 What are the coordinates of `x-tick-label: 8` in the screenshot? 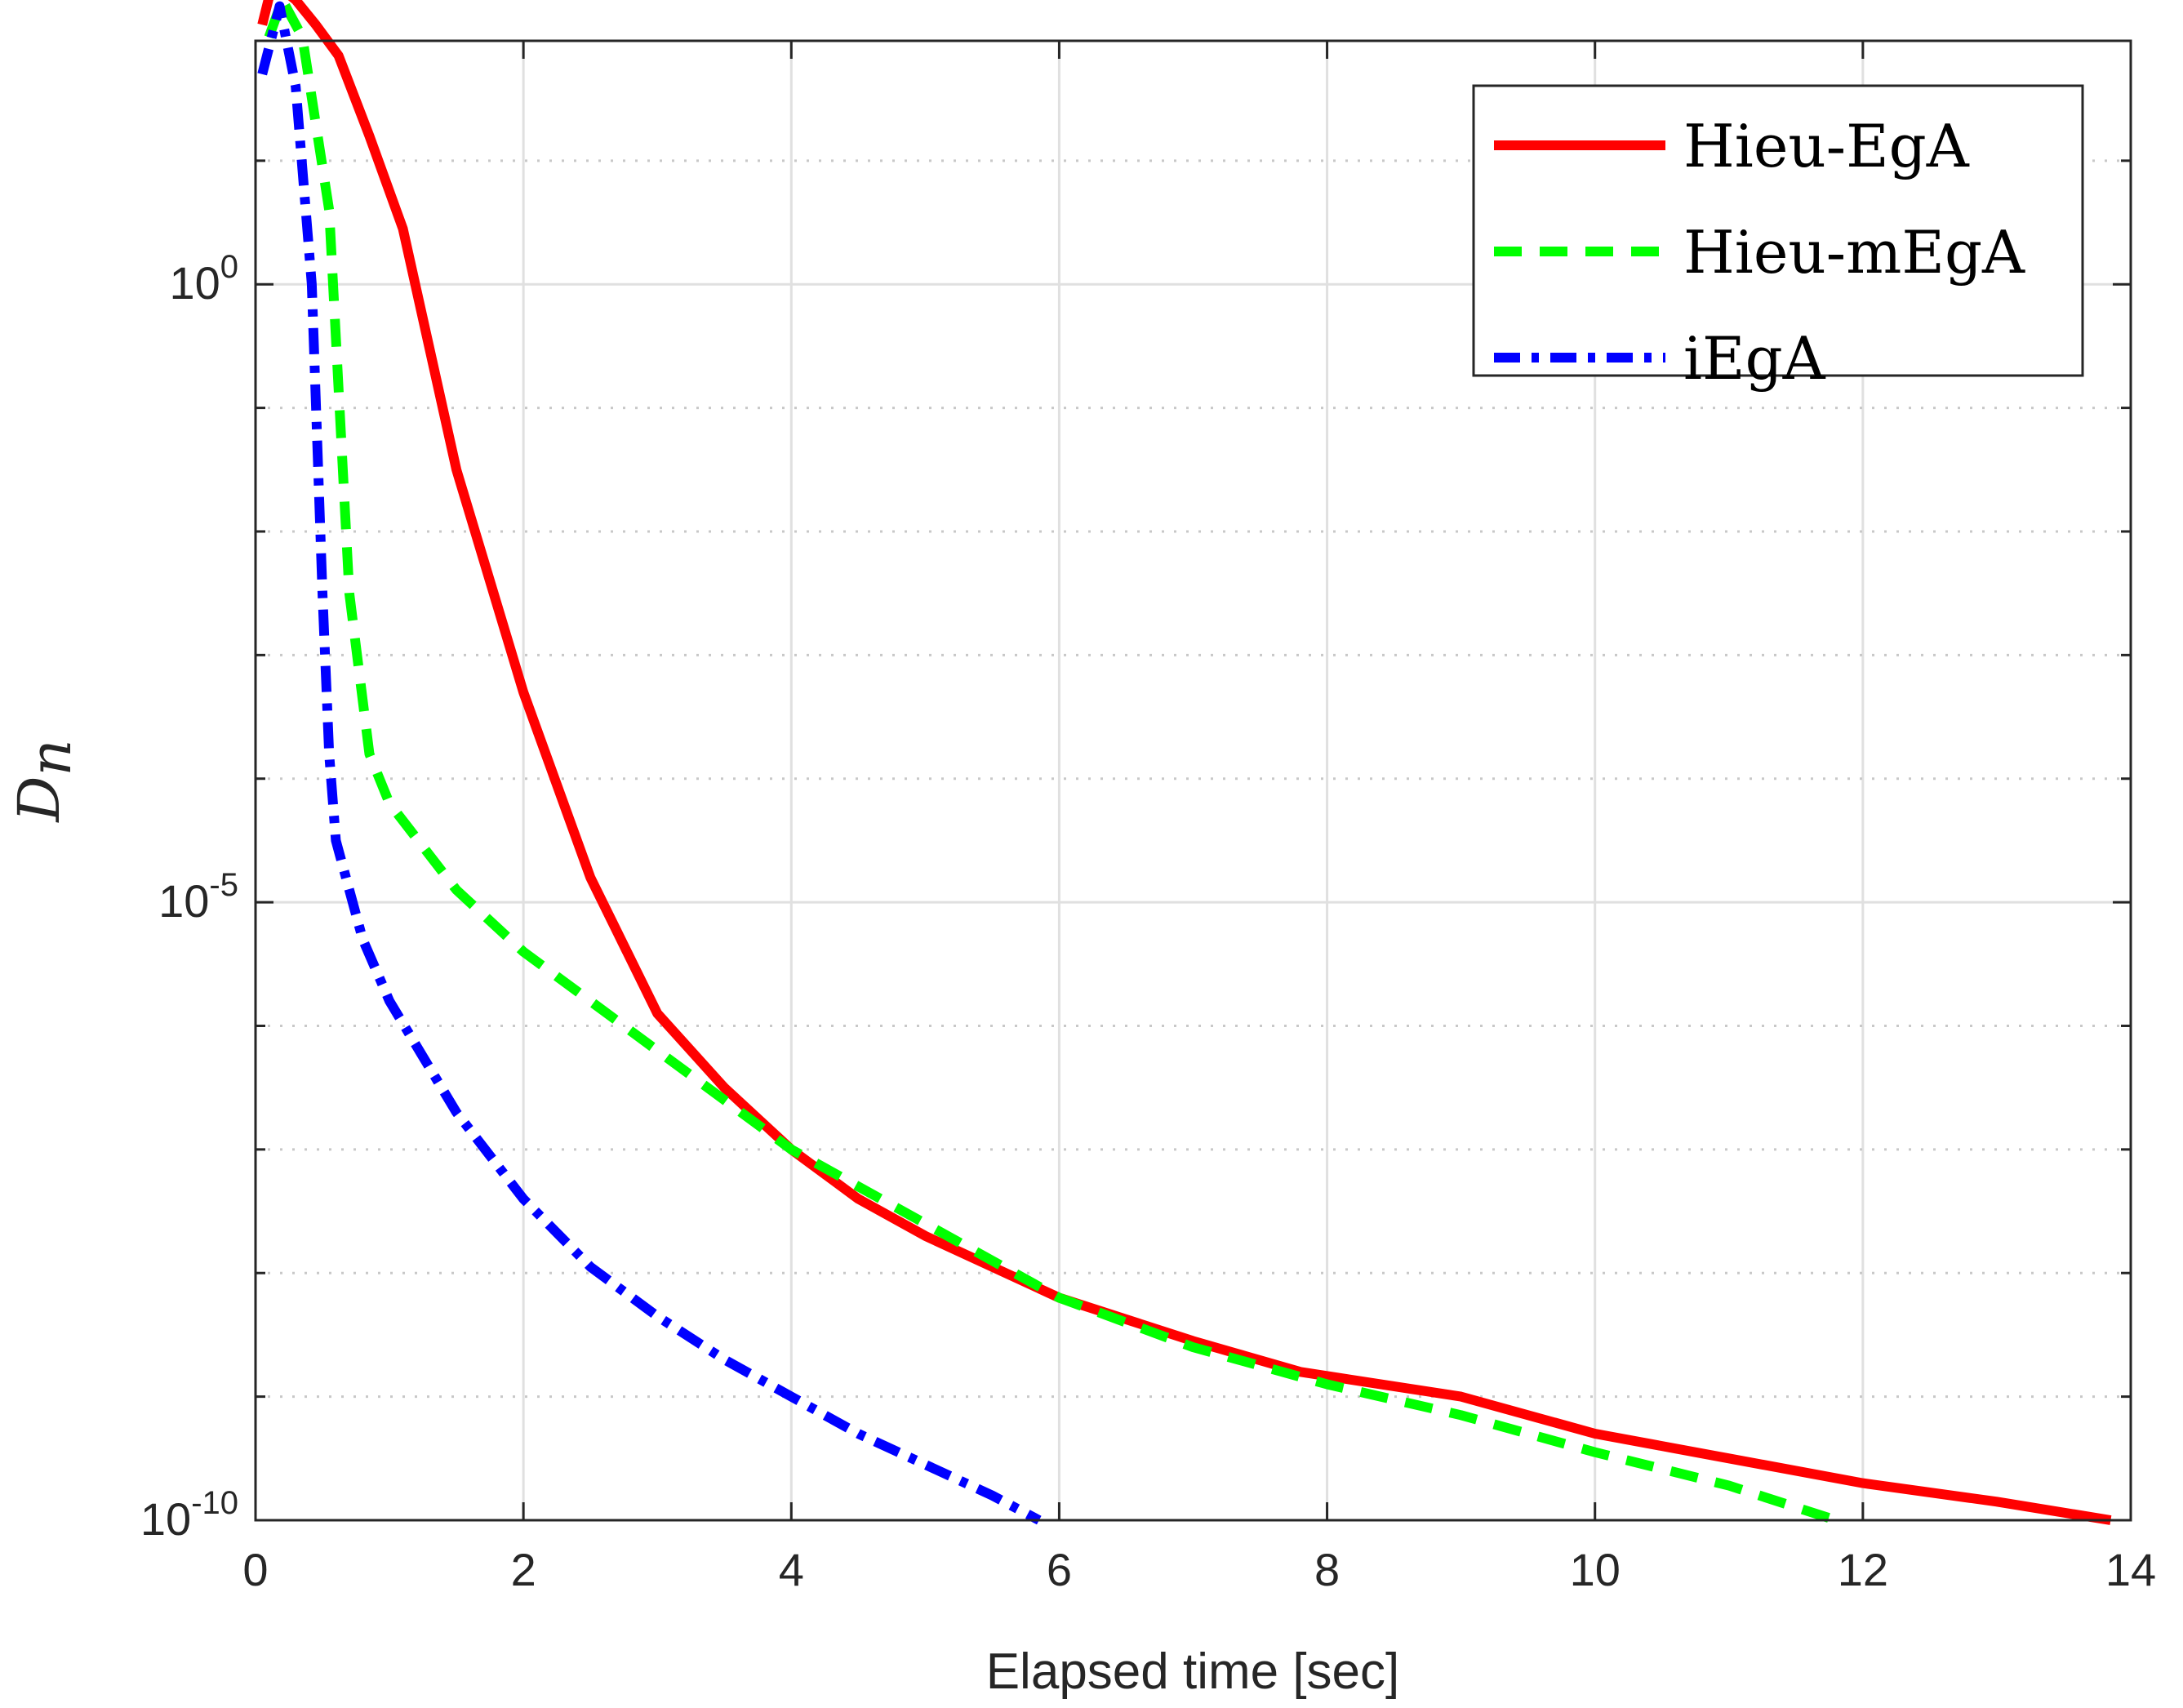 It's located at (1327, 1569).